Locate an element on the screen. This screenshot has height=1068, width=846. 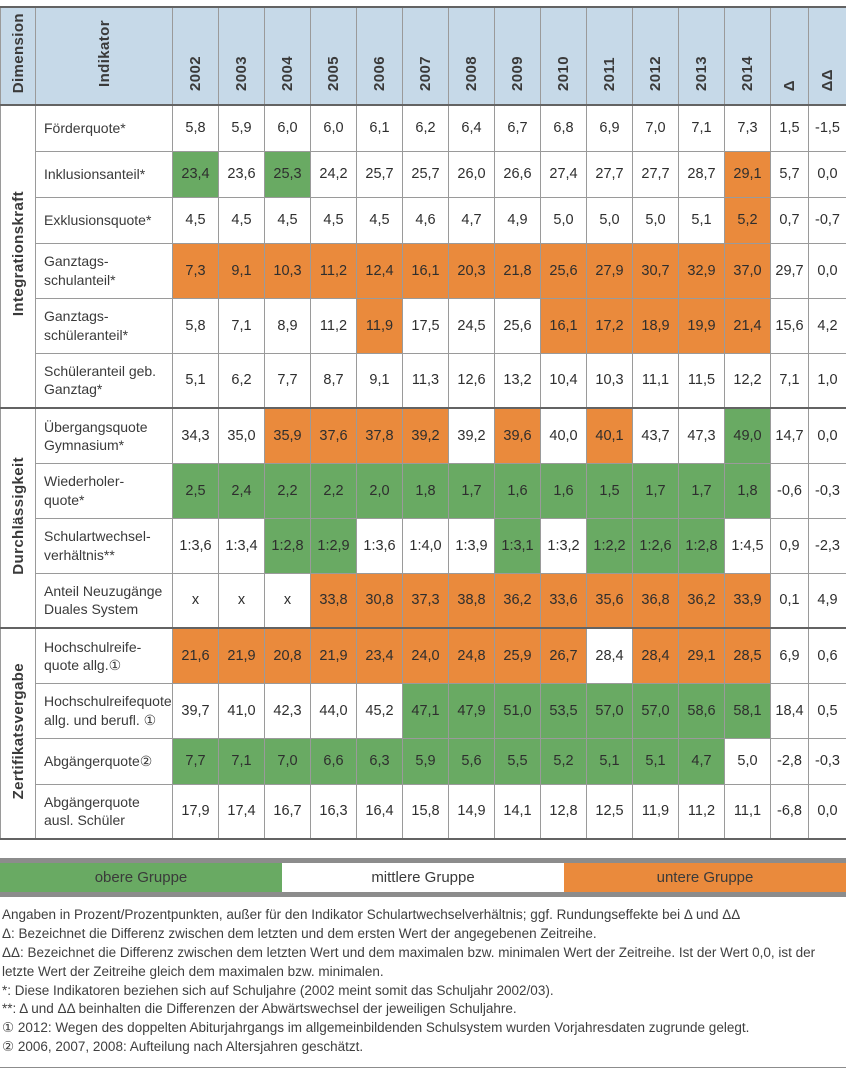
value-cell: 35,0 is located at coordinates (242, 435).